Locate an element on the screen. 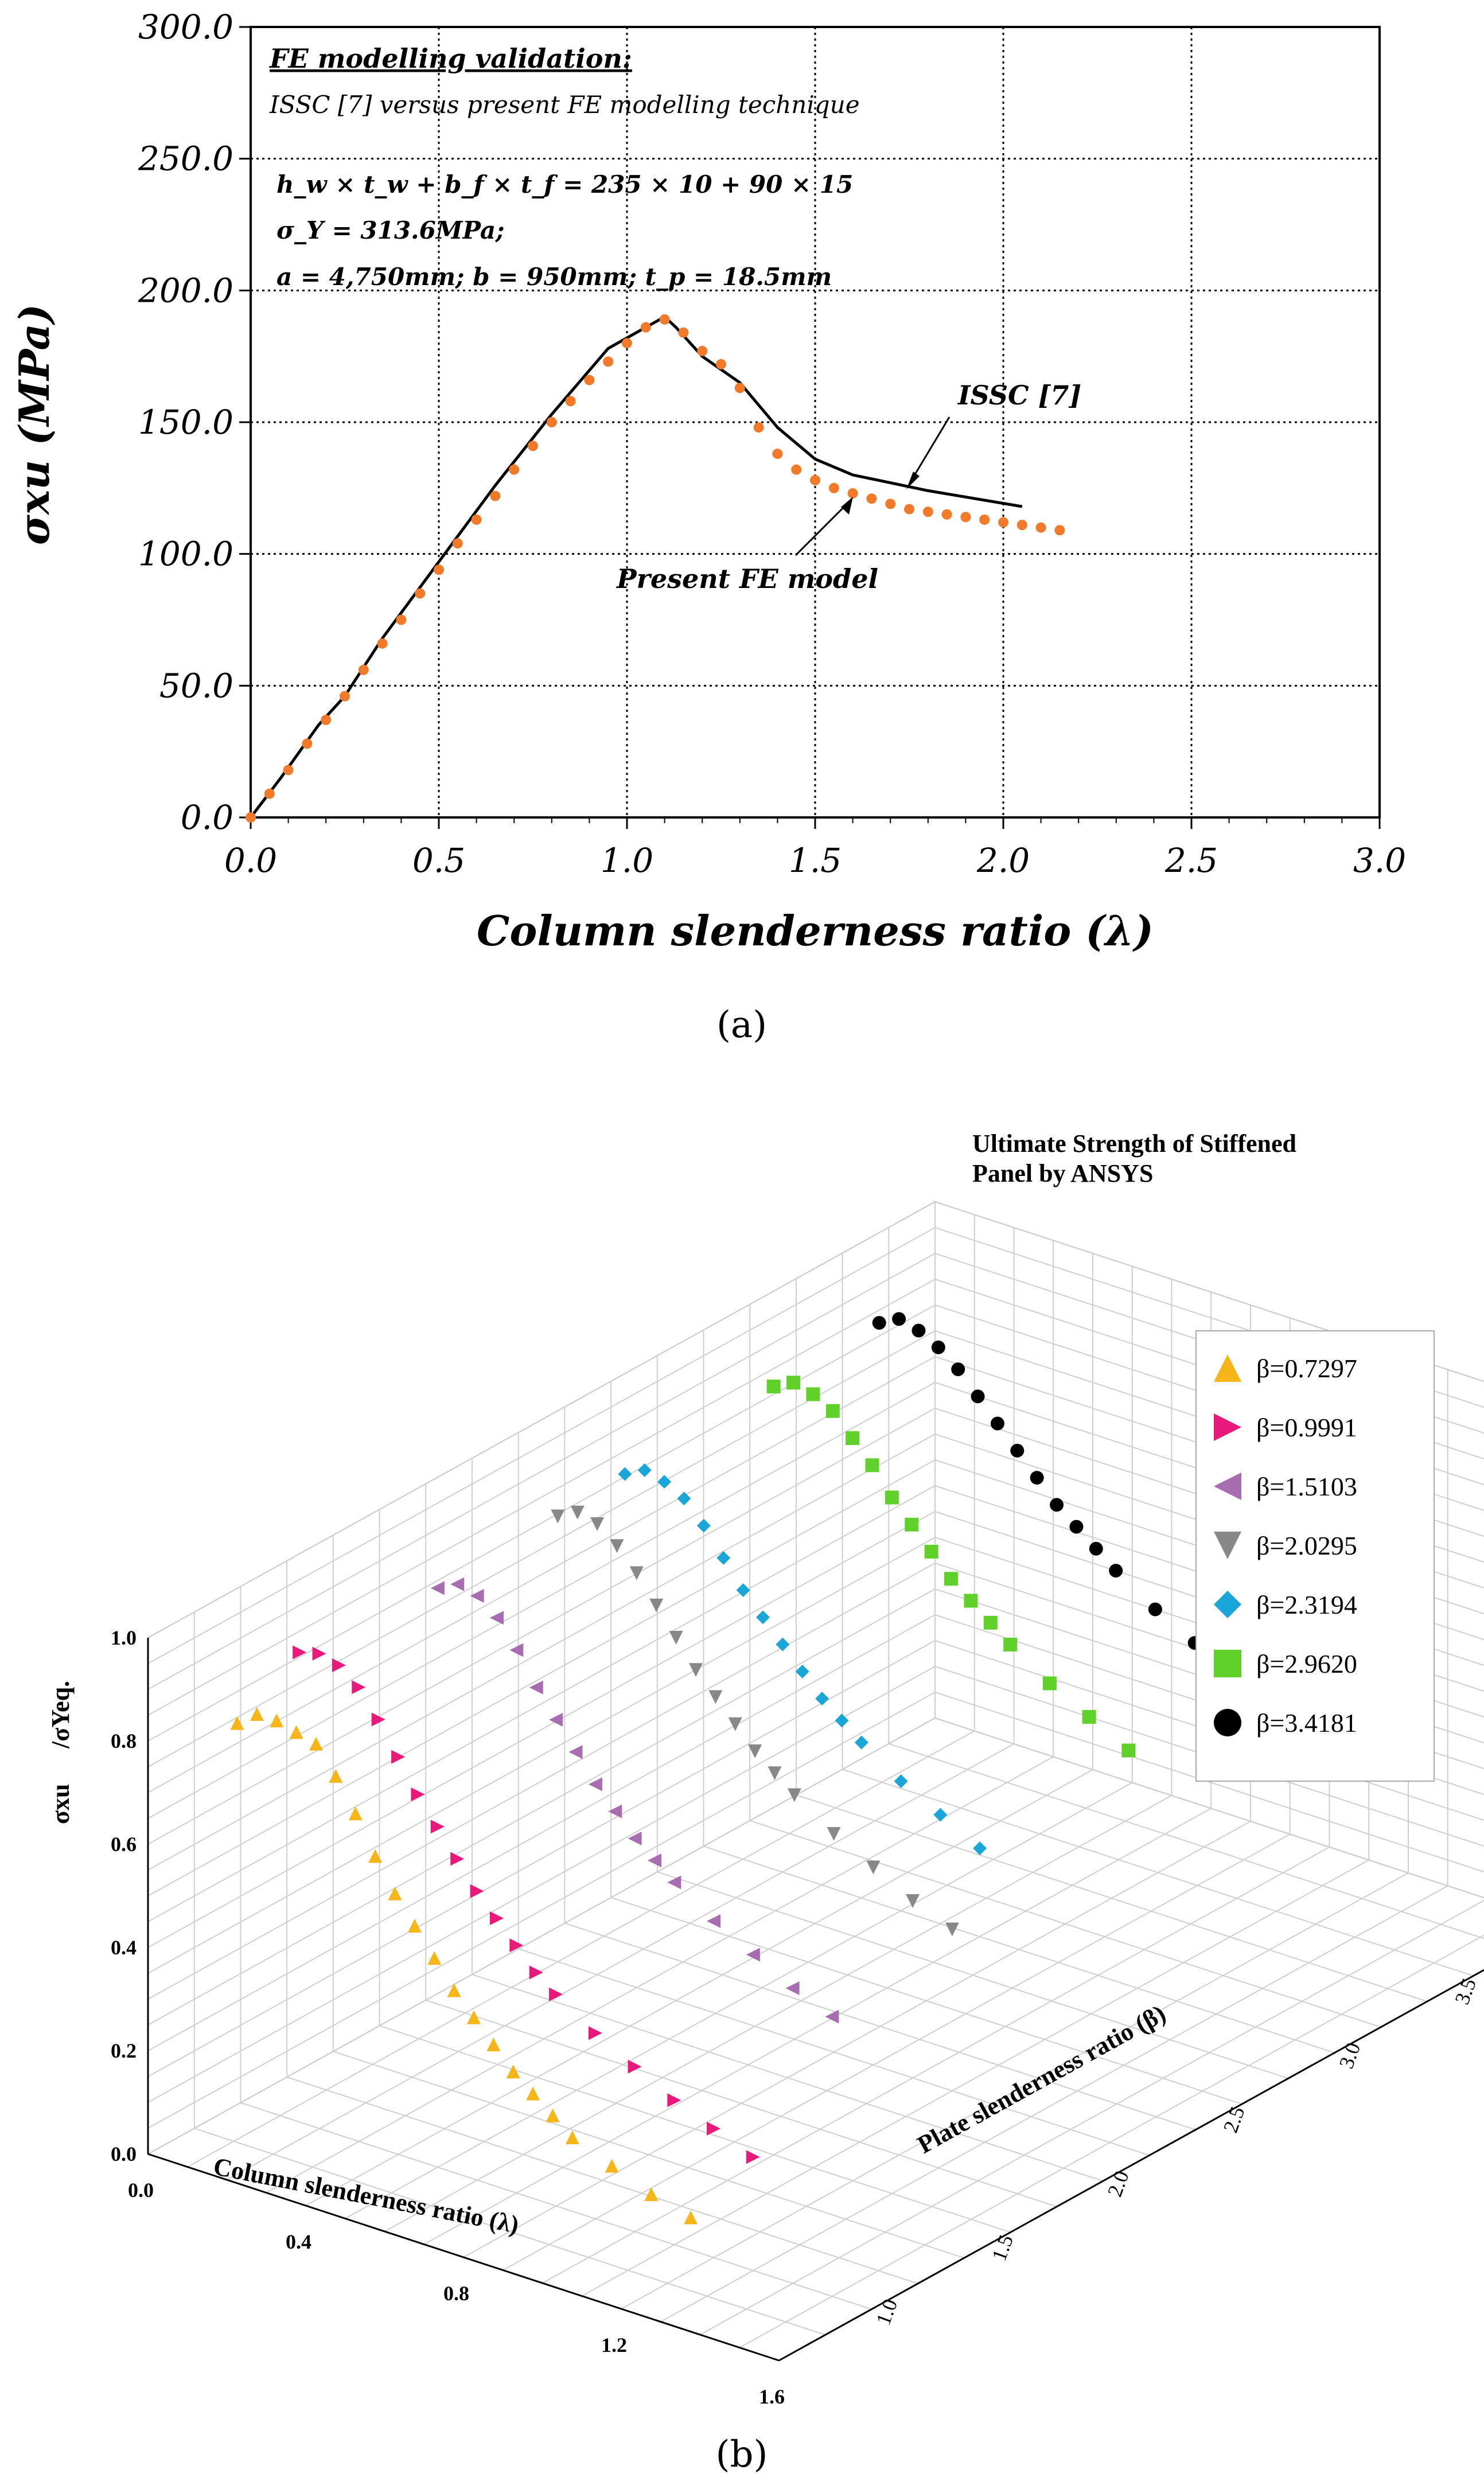  panel-b-title-line1: Ultimate Strength of Stiffened is located at coordinates (1134, 1143).